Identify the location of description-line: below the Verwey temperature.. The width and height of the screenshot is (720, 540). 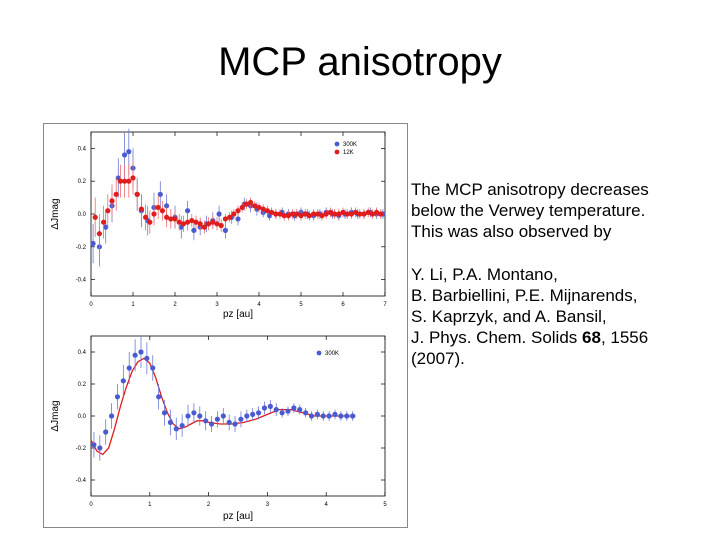
(528, 210).